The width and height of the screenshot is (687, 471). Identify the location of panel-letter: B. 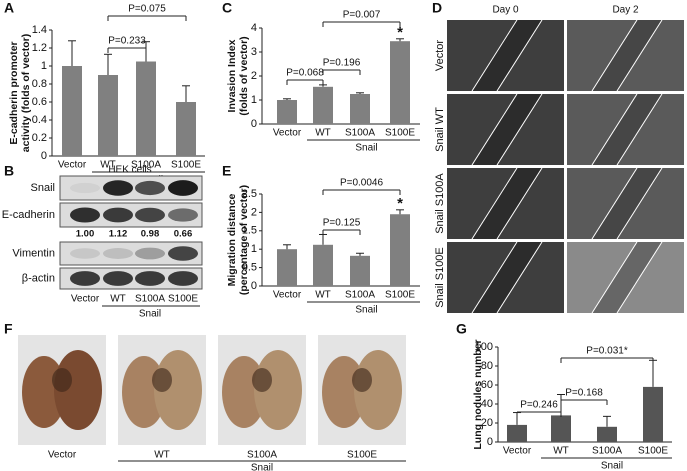
(9, 171).